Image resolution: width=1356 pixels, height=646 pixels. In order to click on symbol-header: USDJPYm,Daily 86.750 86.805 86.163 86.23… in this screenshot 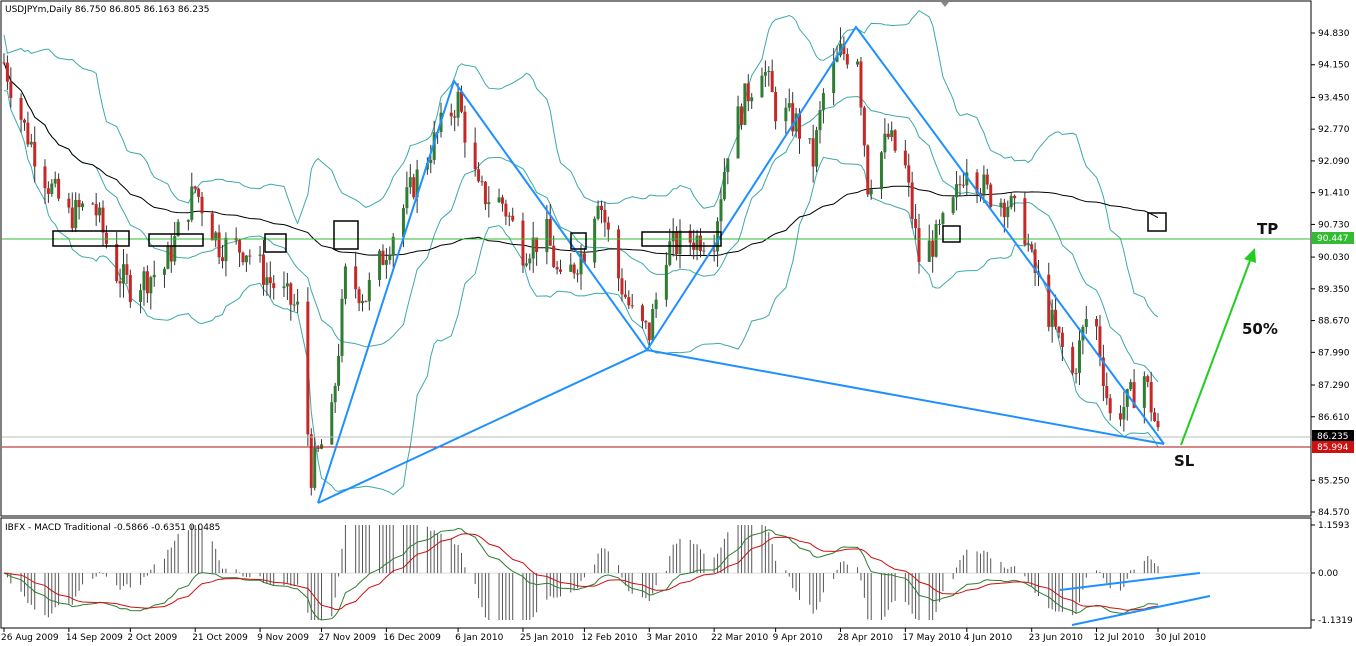, I will do `click(107, 10)`.